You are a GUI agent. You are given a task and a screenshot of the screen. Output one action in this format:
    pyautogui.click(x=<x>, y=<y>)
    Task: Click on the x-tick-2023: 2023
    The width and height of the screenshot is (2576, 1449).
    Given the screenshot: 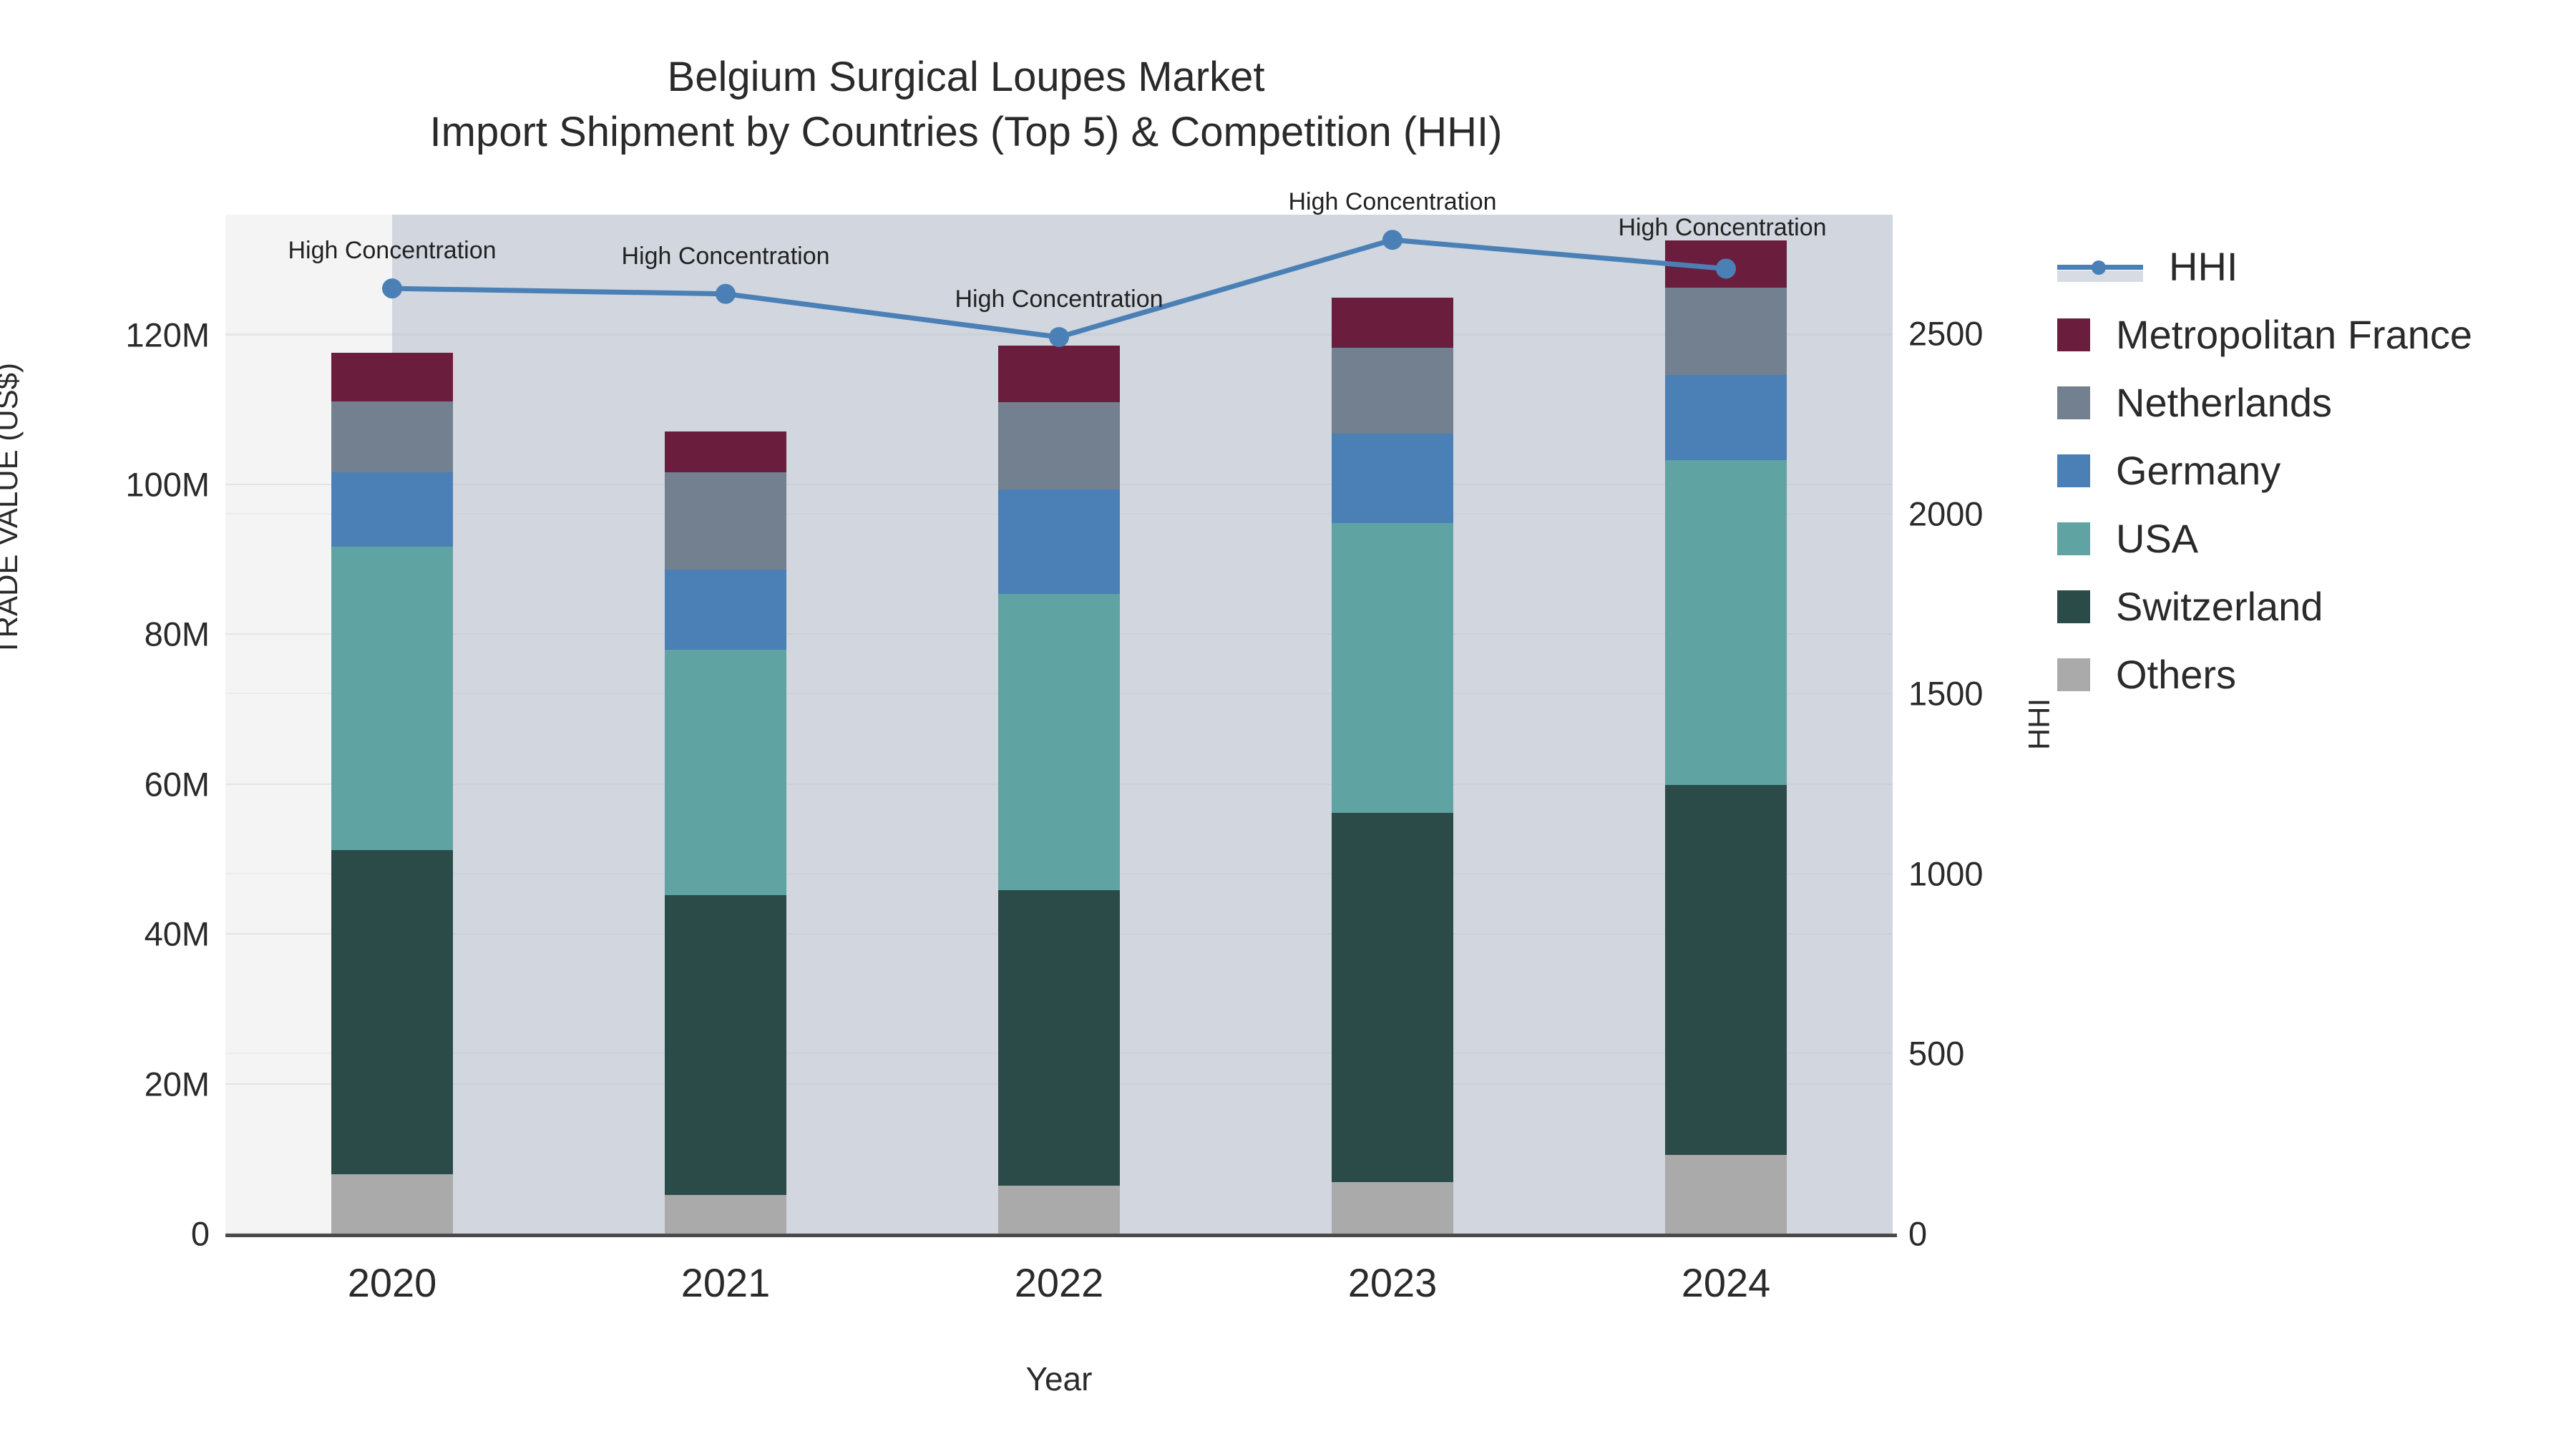 What is the action you would take?
    pyautogui.click(x=1392, y=1282)
    